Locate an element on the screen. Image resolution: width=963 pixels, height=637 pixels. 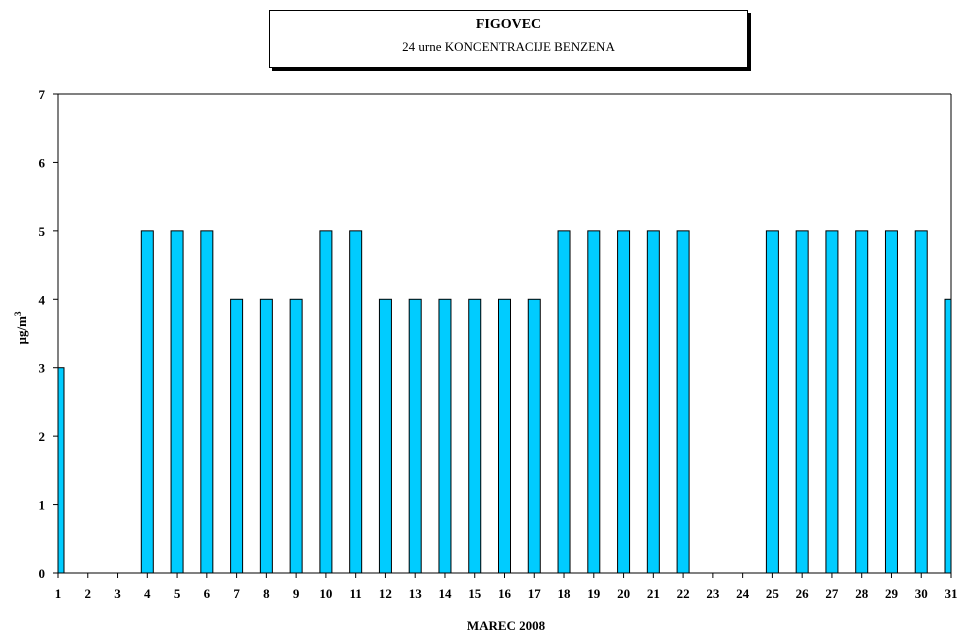
x-tick-label: 26 is located at coordinates (803, 593).